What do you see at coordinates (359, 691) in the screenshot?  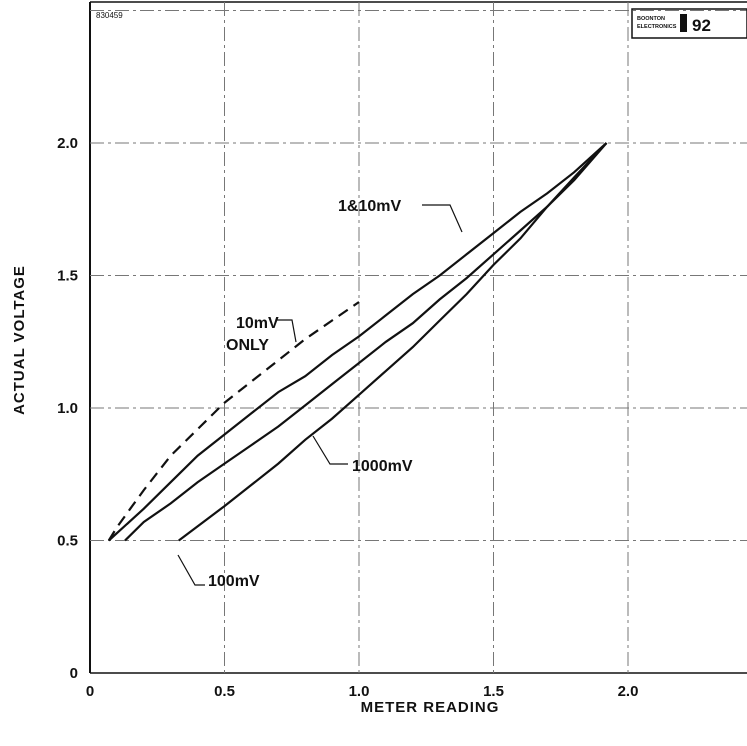 I see `x-tick-label: 1.0` at bounding box center [359, 691].